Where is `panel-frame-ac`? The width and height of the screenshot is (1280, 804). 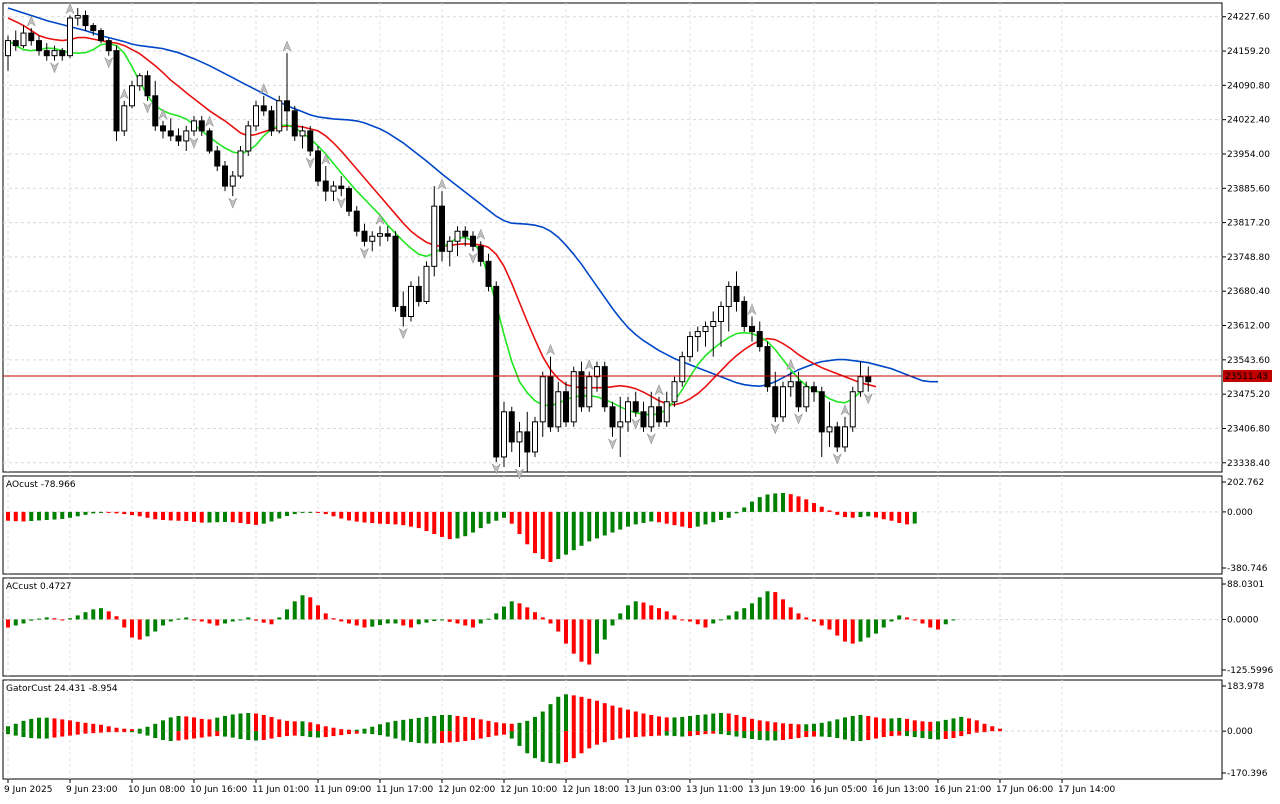
panel-frame-ac is located at coordinates (612, 627).